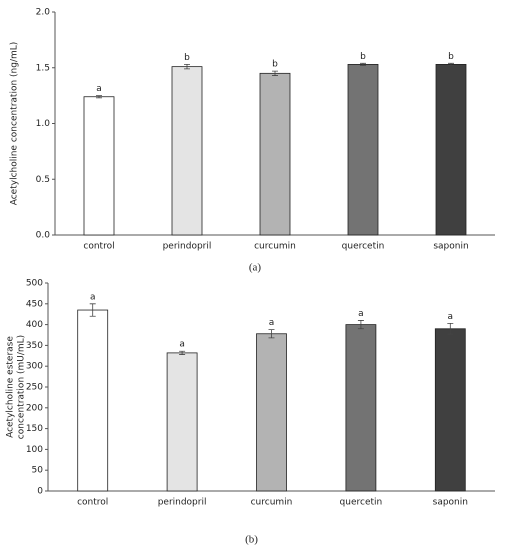 The image size is (505, 550). I want to click on y-tick-label: 2.0, so click(43, 13).